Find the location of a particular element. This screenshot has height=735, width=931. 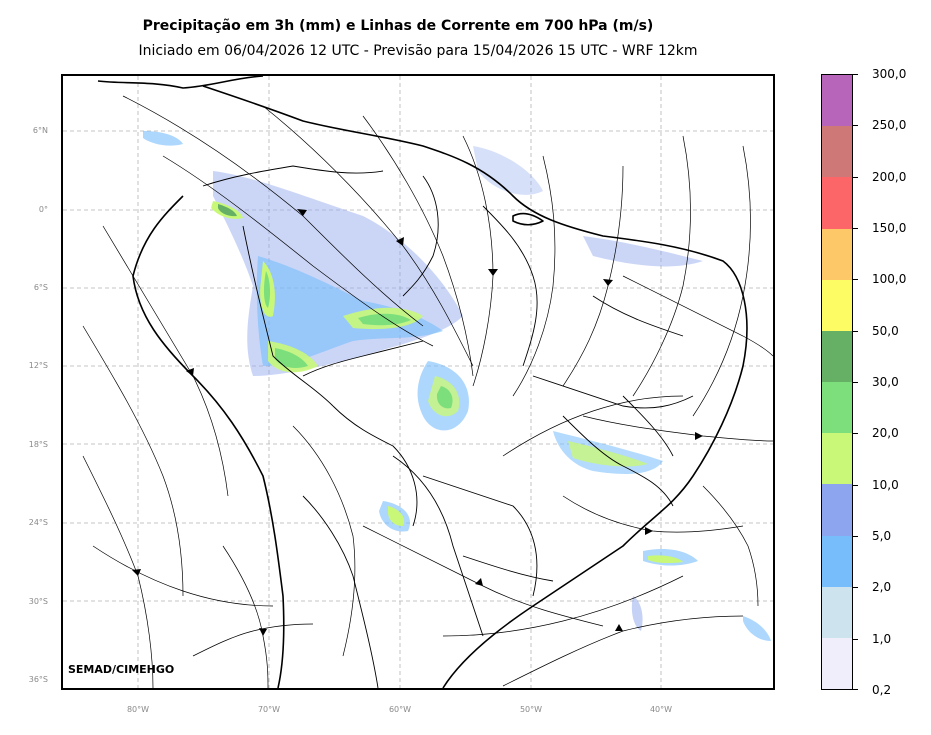

lat-label: 0° is located at coordinates (43, 209).